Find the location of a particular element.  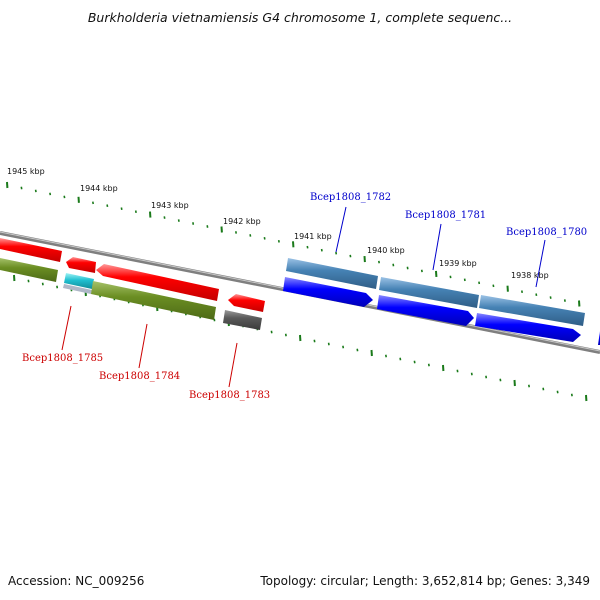

gene-label-bcep1808-1785: Bcep1808_1785 is located at coordinates (62, 358).